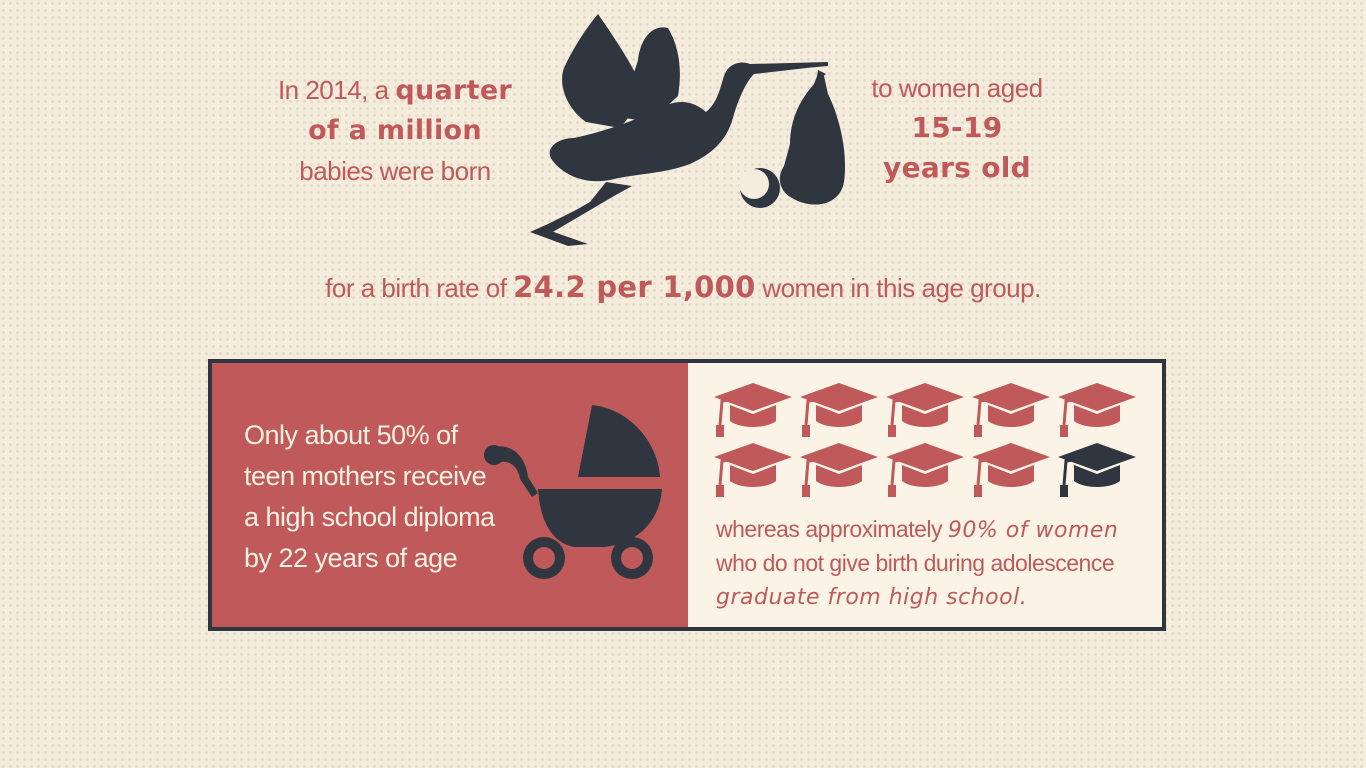 Image resolution: width=1366 pixels, height=768 pixels. What do you see at coordinates (369, 517) in the screenshot?
I see `diploma-line-3: a high school diploma` at bounding box center [369, 517].